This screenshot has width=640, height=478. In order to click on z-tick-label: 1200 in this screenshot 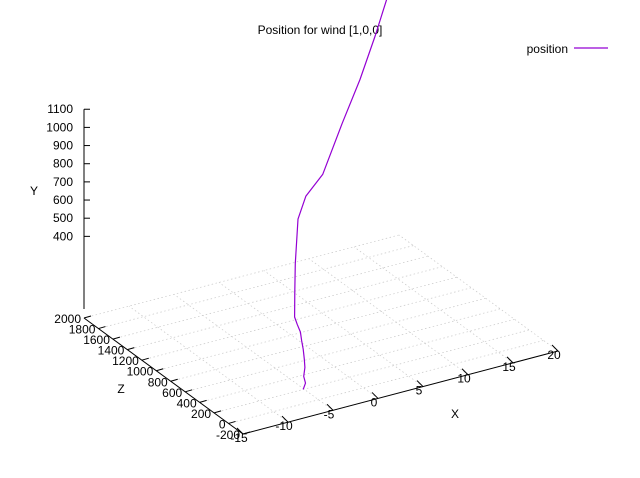, I will do `click(125, 361)`.